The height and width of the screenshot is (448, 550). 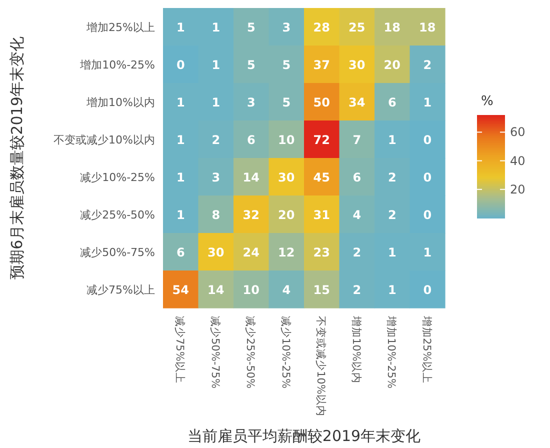 I want to click on y-tick-label: 减少75%以上, so click(x=120, y=289).